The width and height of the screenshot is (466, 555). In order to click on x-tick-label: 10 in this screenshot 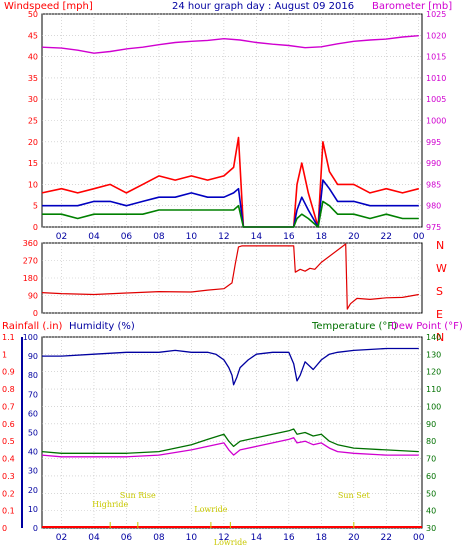, I will do `click(192, 237)`.